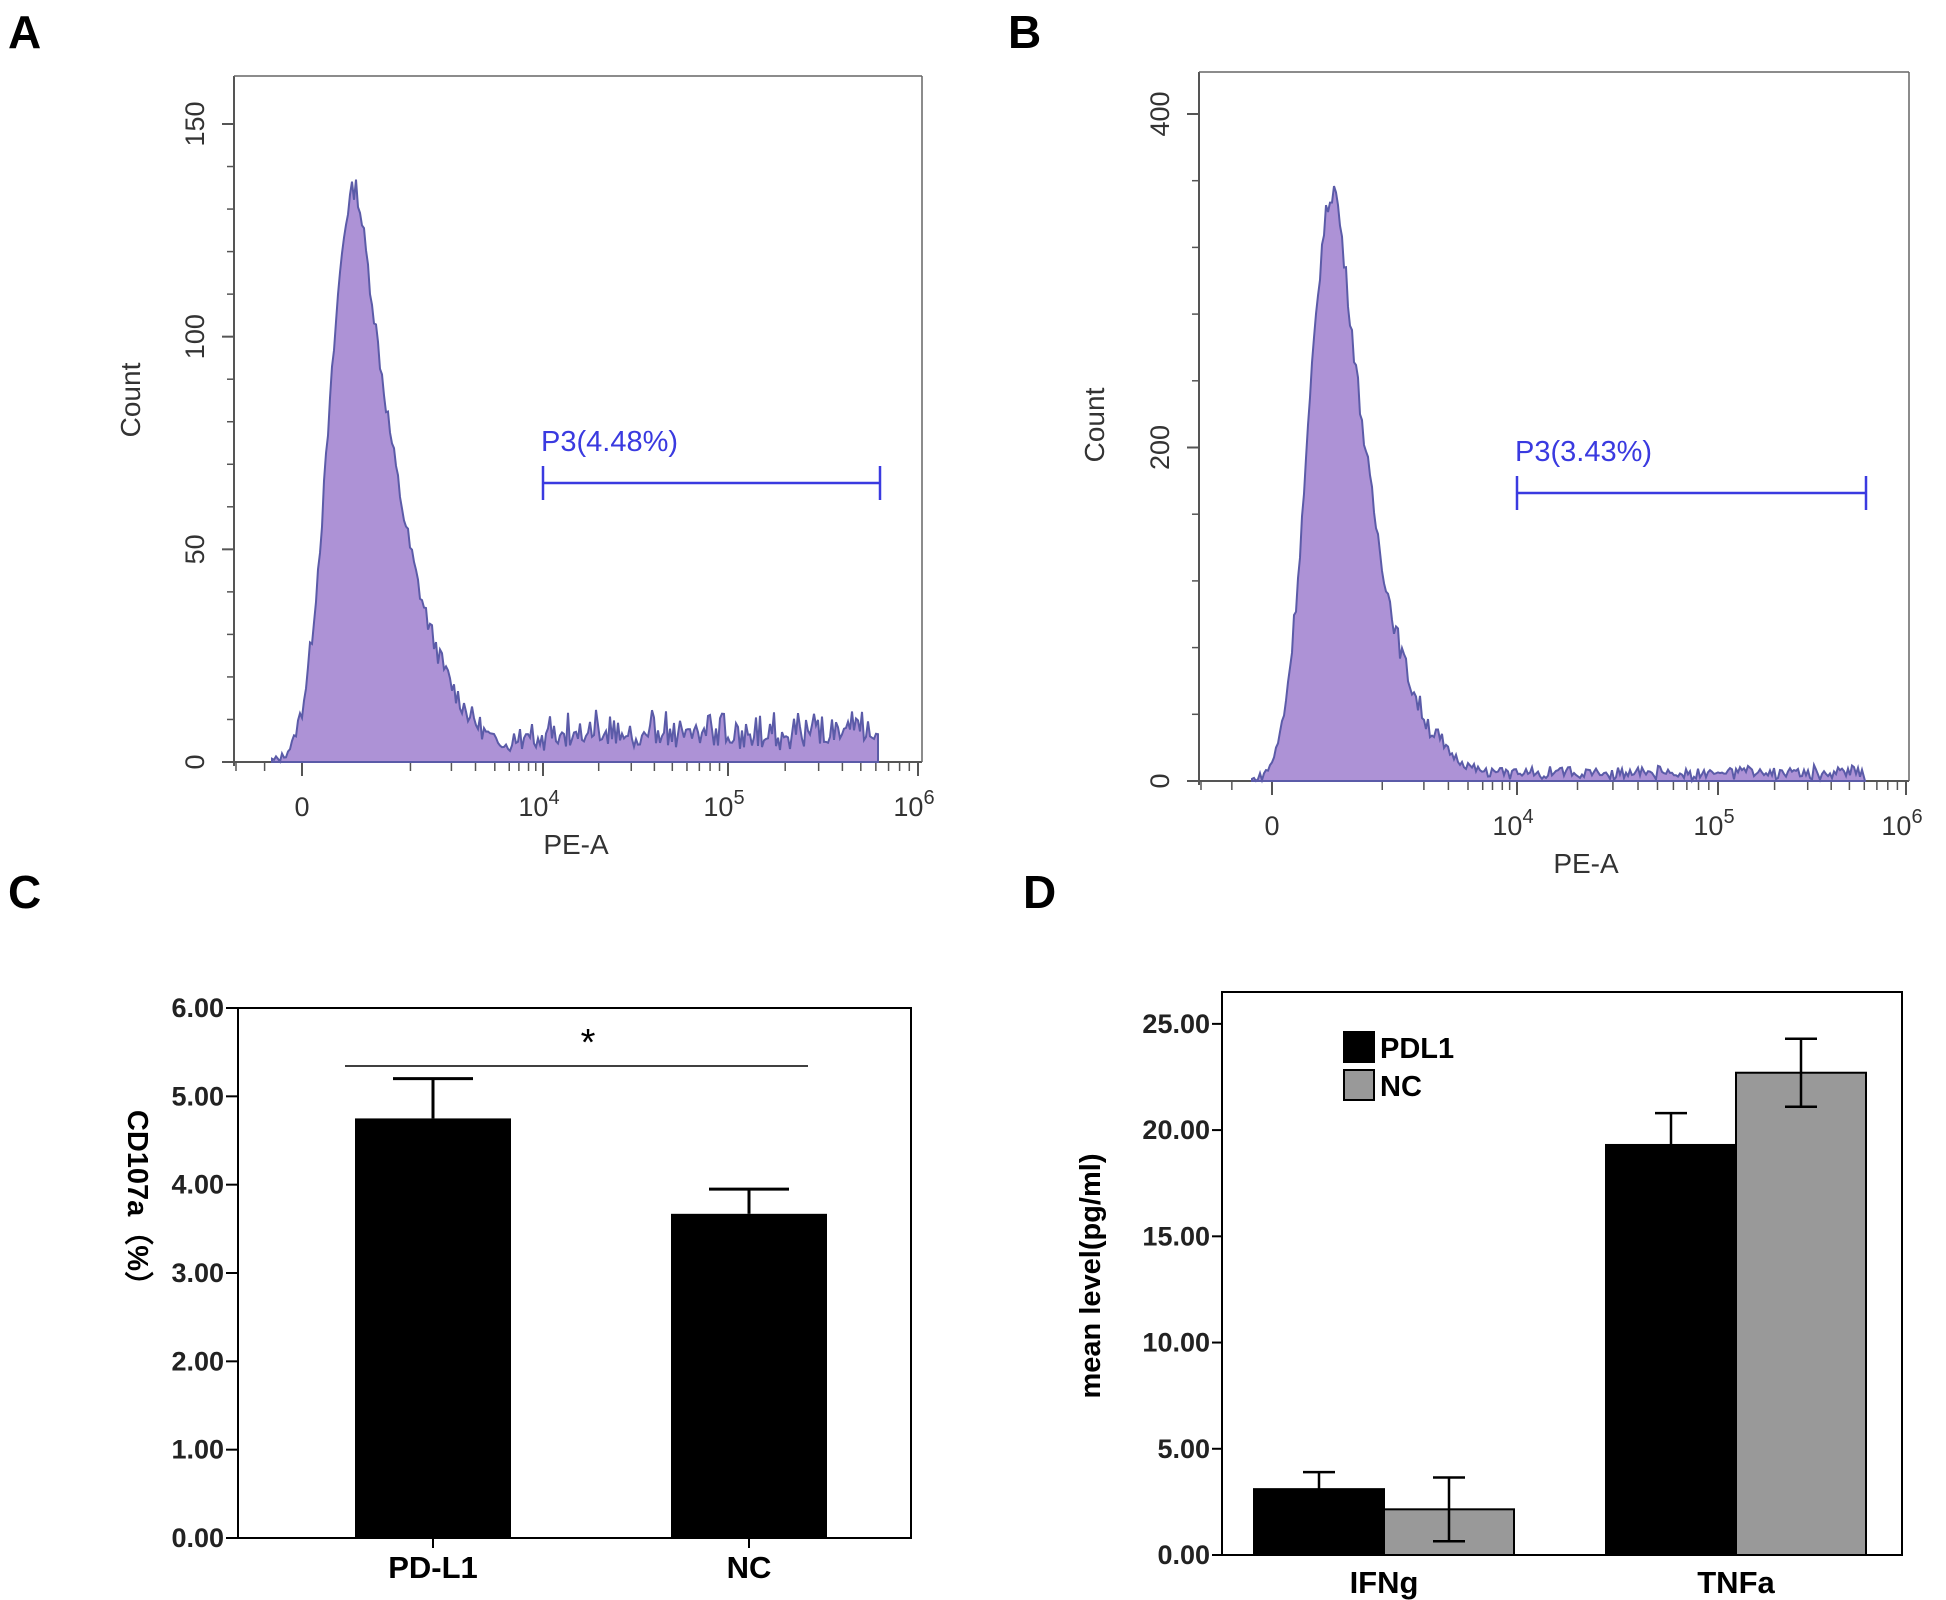 The image size is (1946, 1600). What do you see at coordinates (24, 32) in the screenshot?
I see `panel-letter-a: A` at bounding box center [24, 32].